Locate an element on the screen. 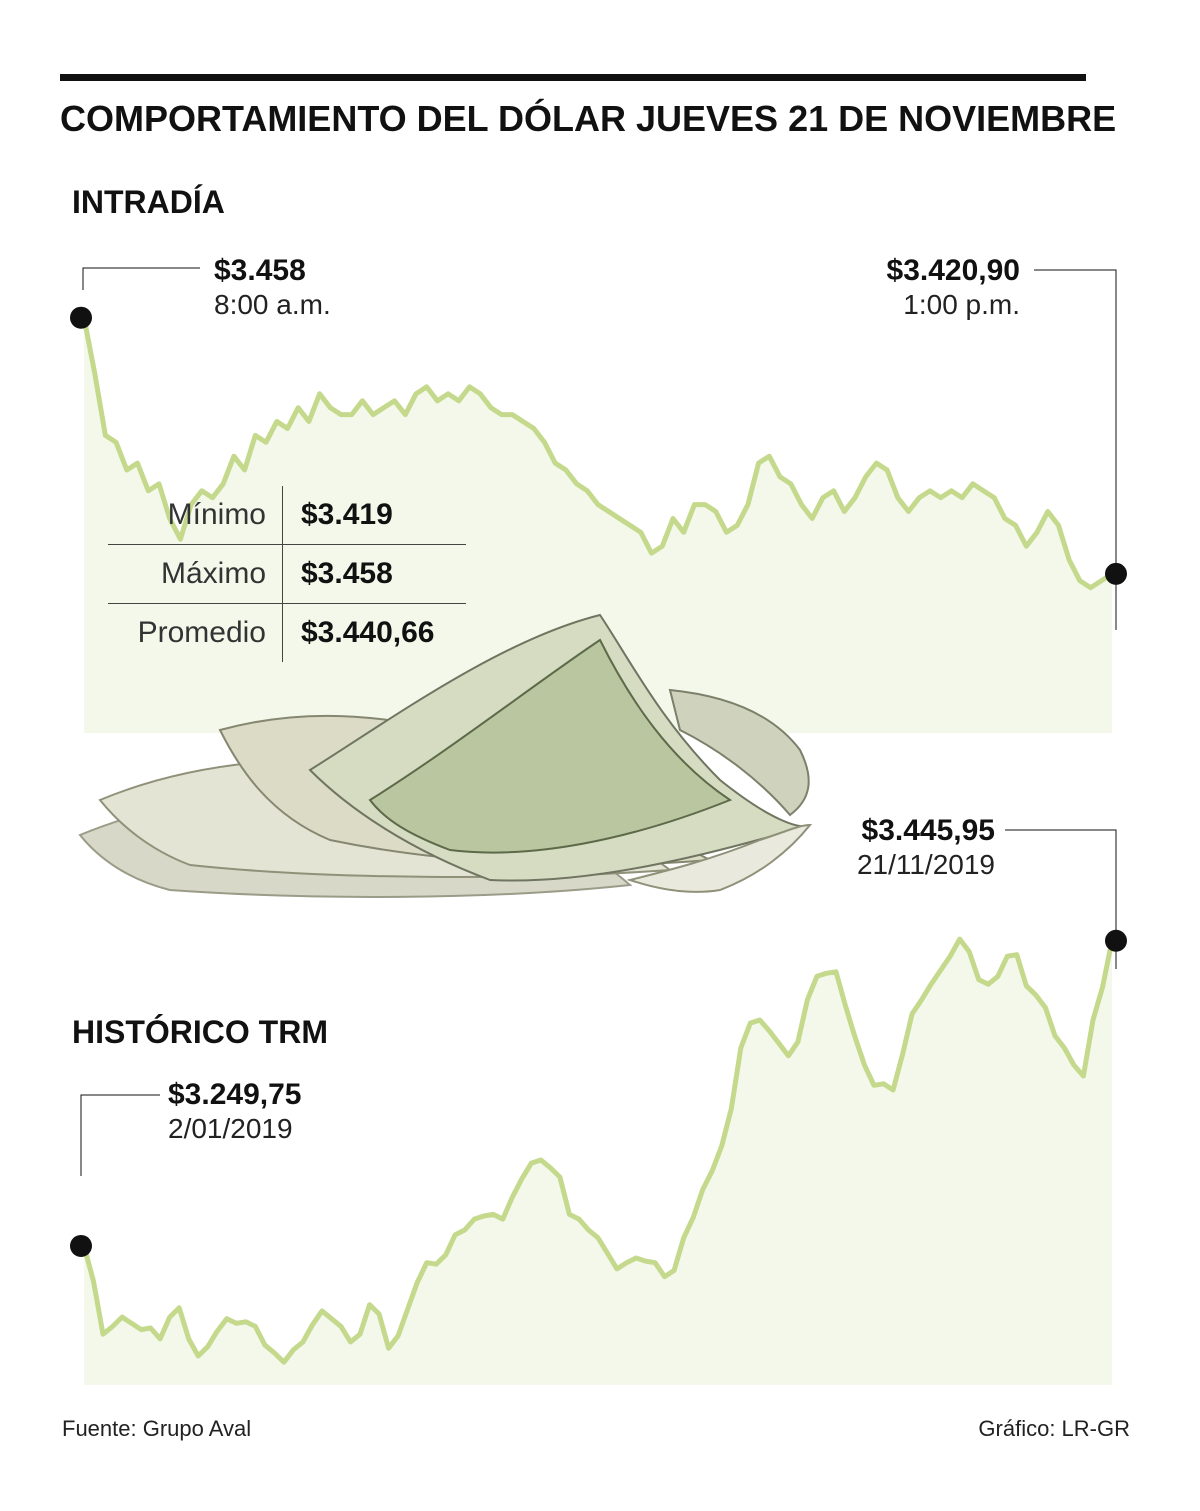  intraday-end-value: $3.420,90 is located at coordinates (953, 270).